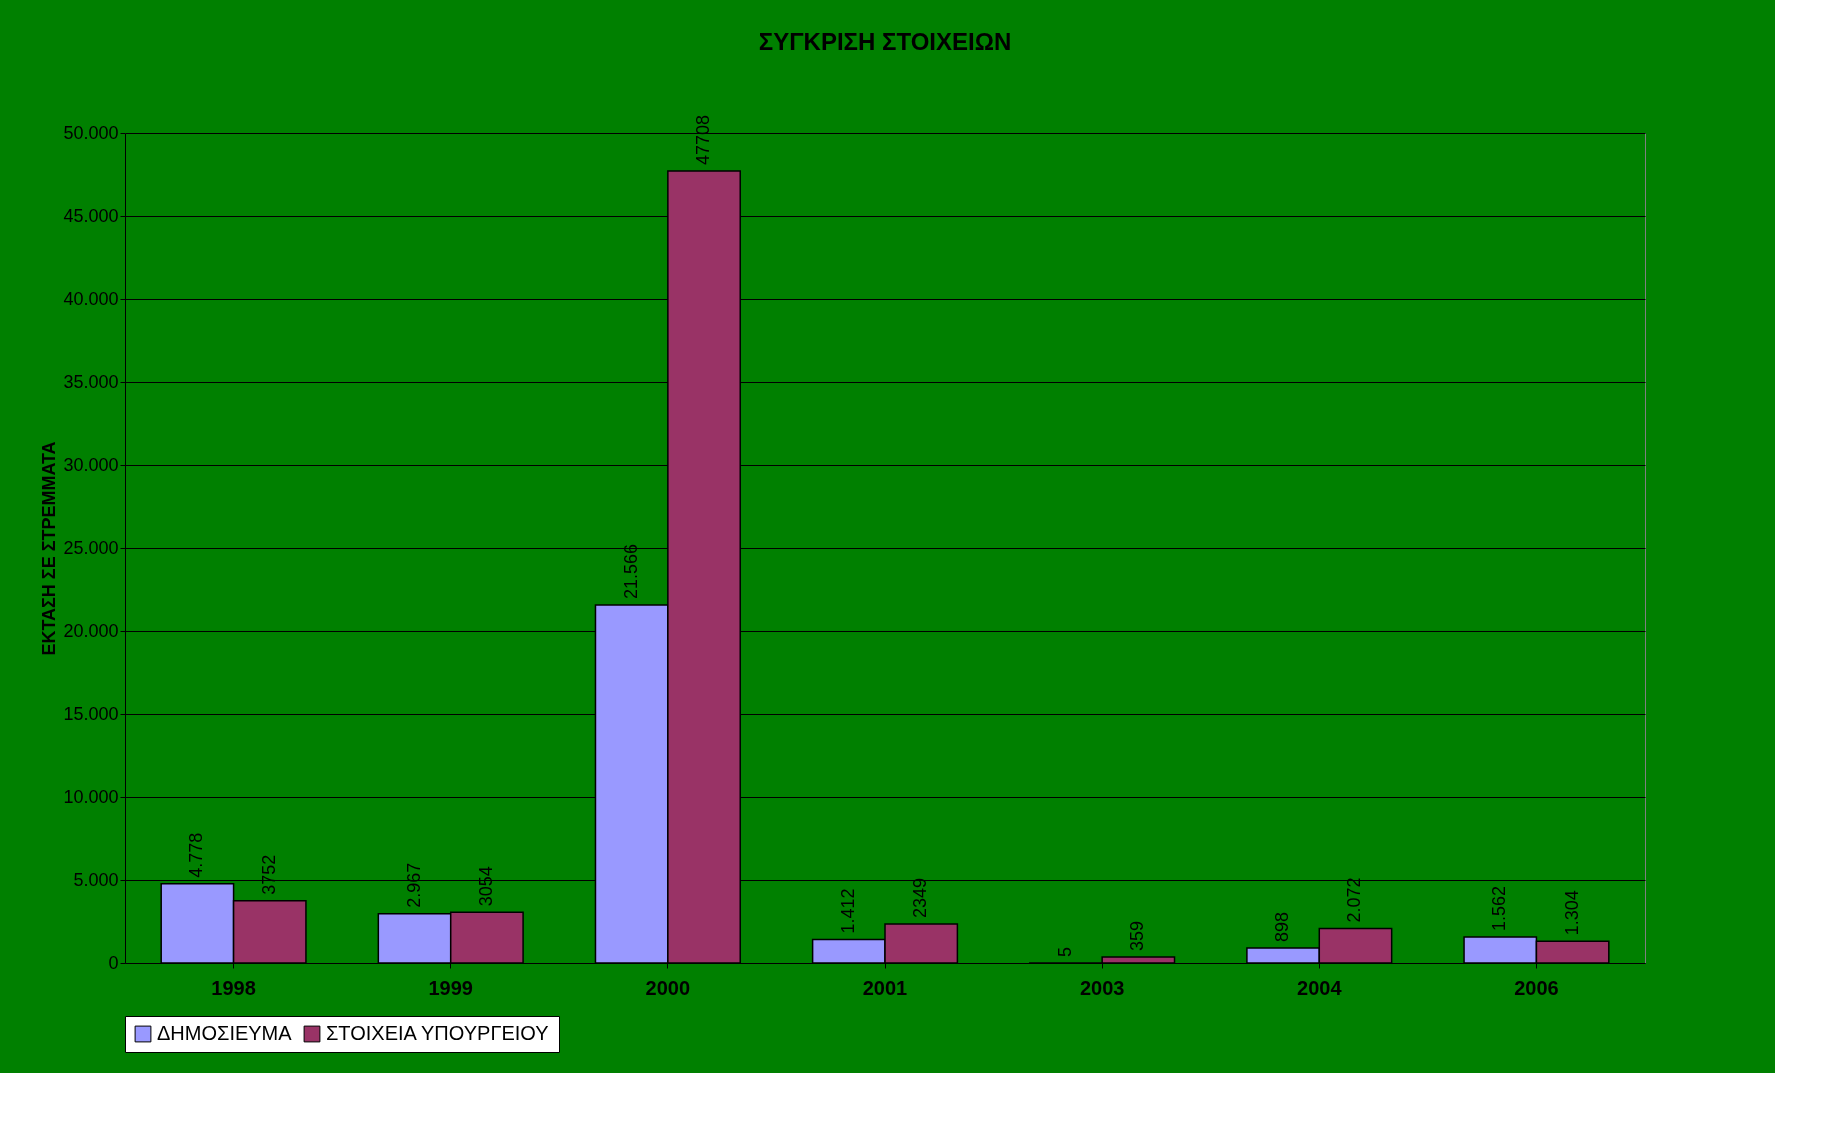 This screenshot has width=1838, height=1122. What do you see at coordinates (1064, 951) in the screenshot?
I see `data-label: 5` at bounding box center [1064, 951].